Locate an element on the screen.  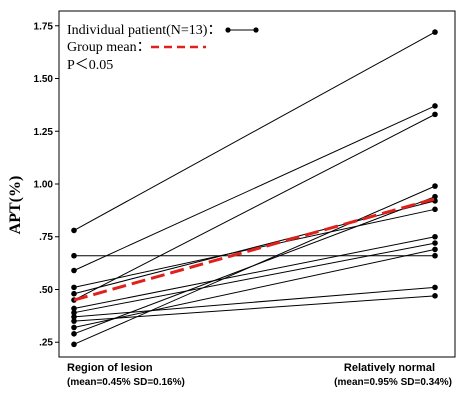
x-category-stats-lesion: (mean=0.45% SD=0.16%) is located at coordinates (126, 382).